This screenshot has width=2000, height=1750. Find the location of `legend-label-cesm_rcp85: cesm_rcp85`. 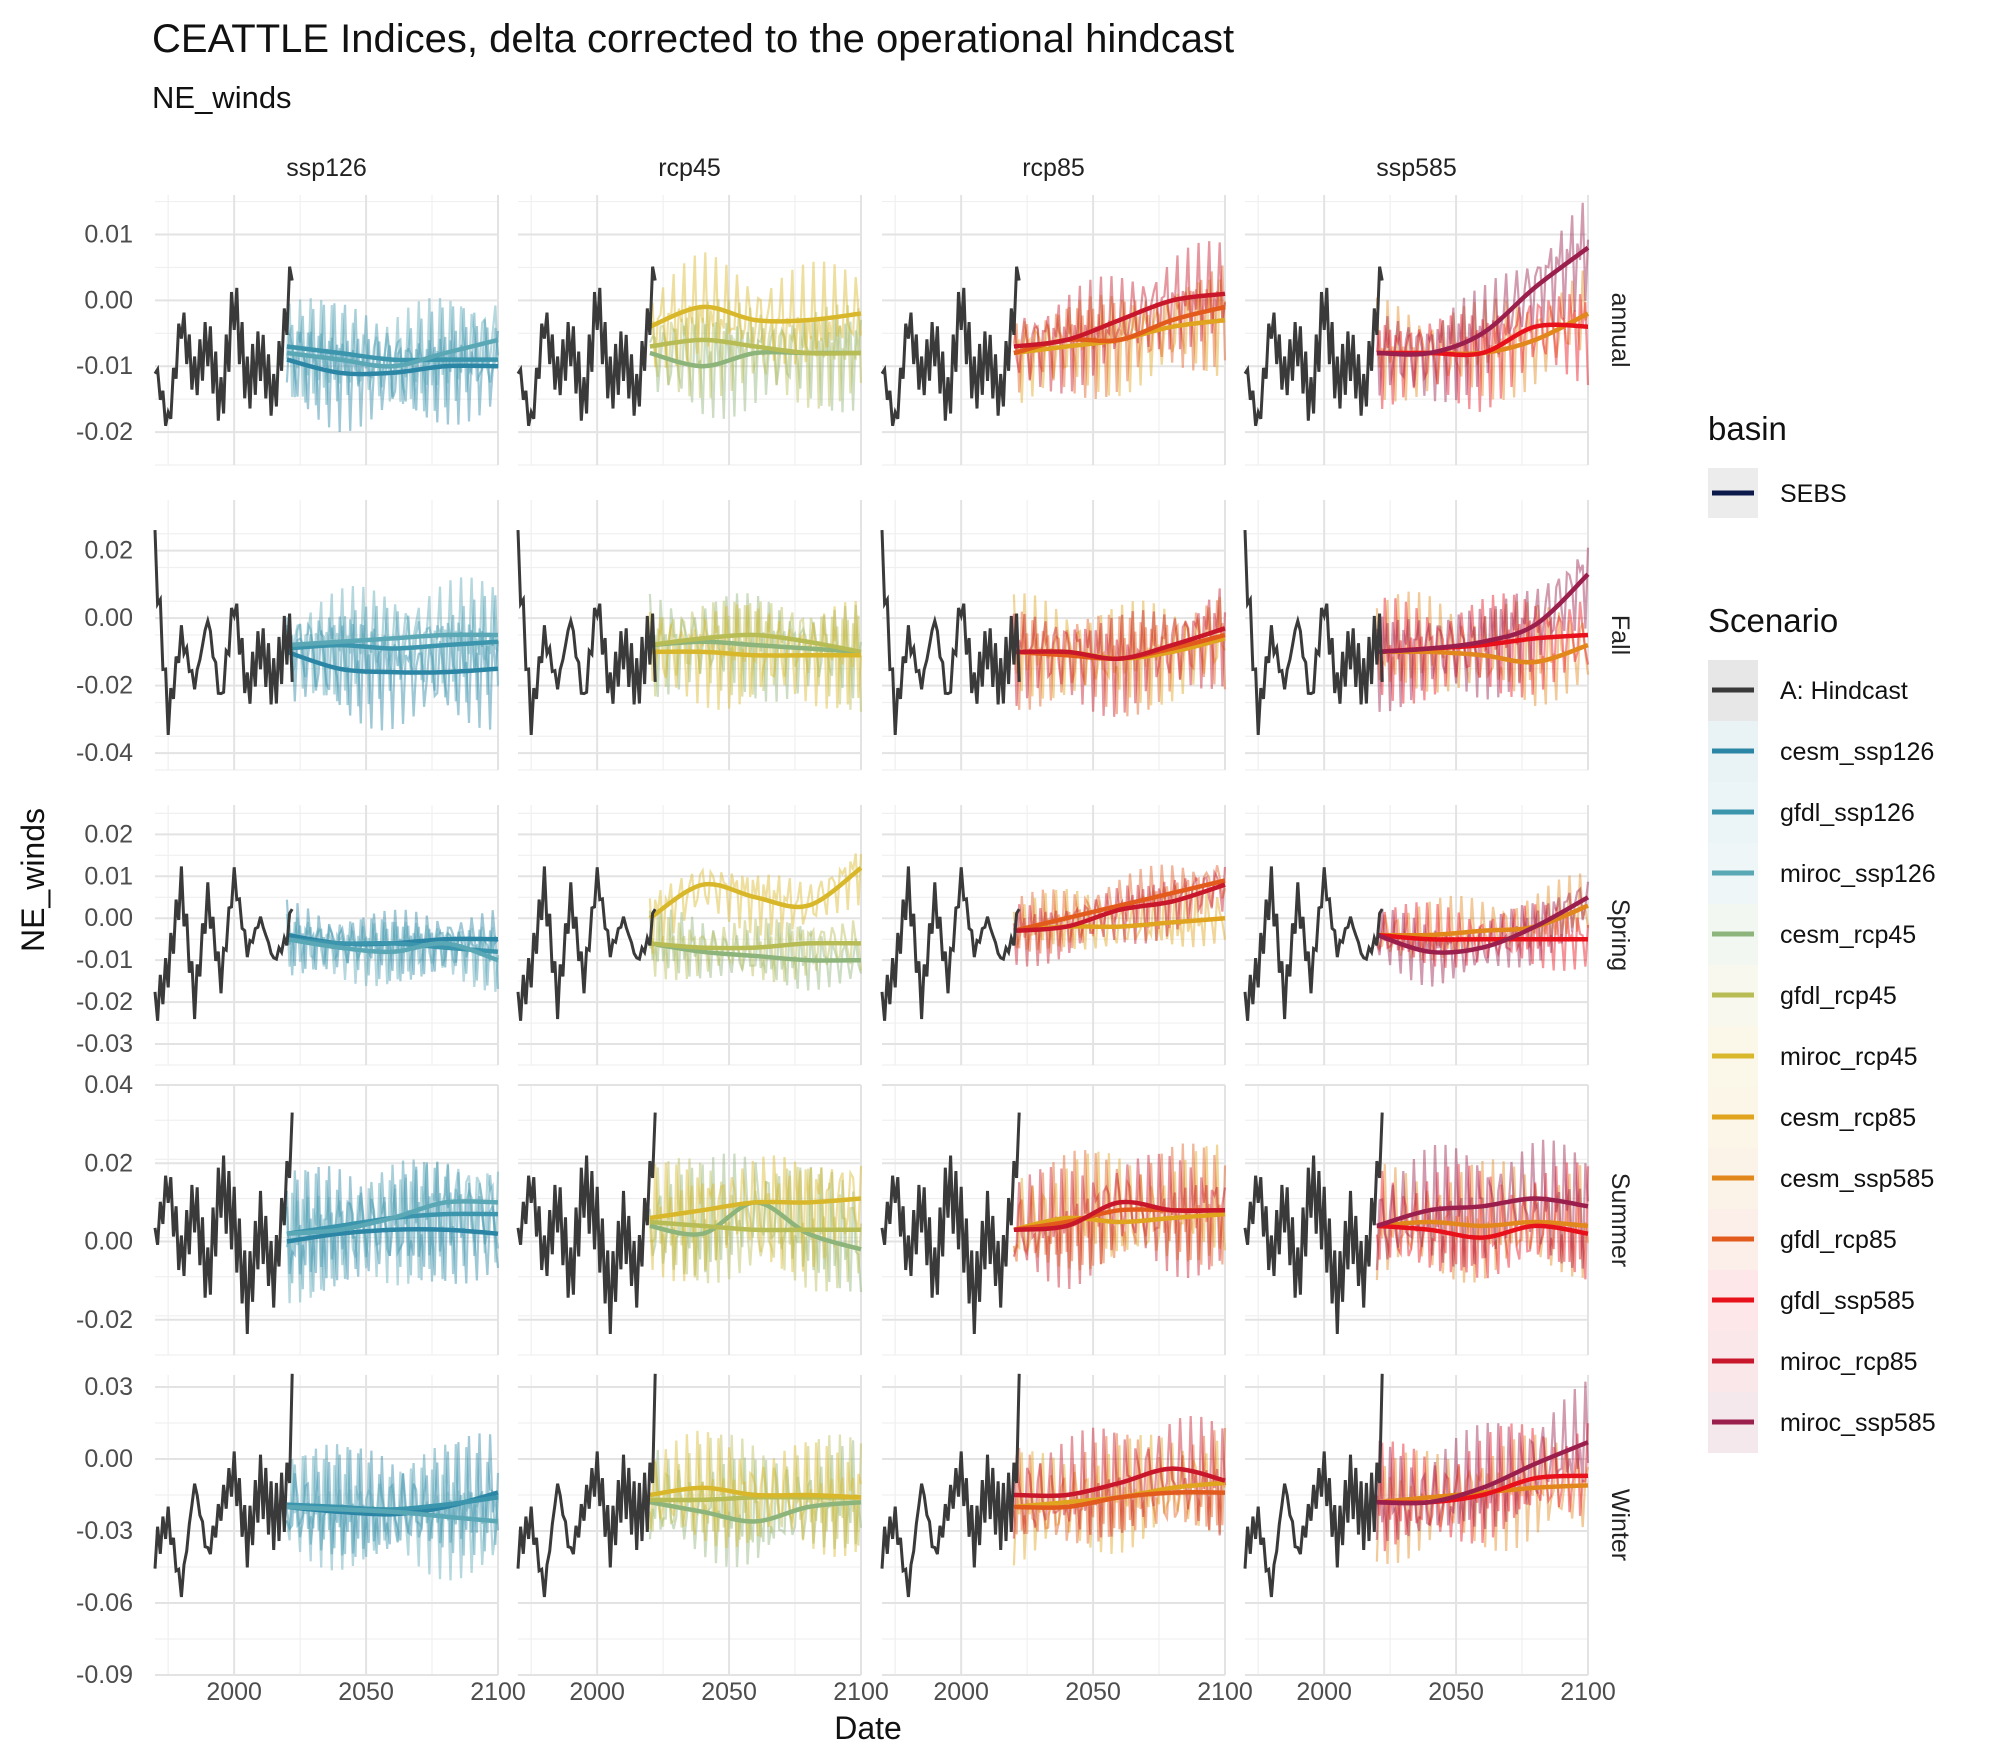

legend-label-cesm_rcp85: cesm_rcp85 is located at coordinates (1848, 1118).